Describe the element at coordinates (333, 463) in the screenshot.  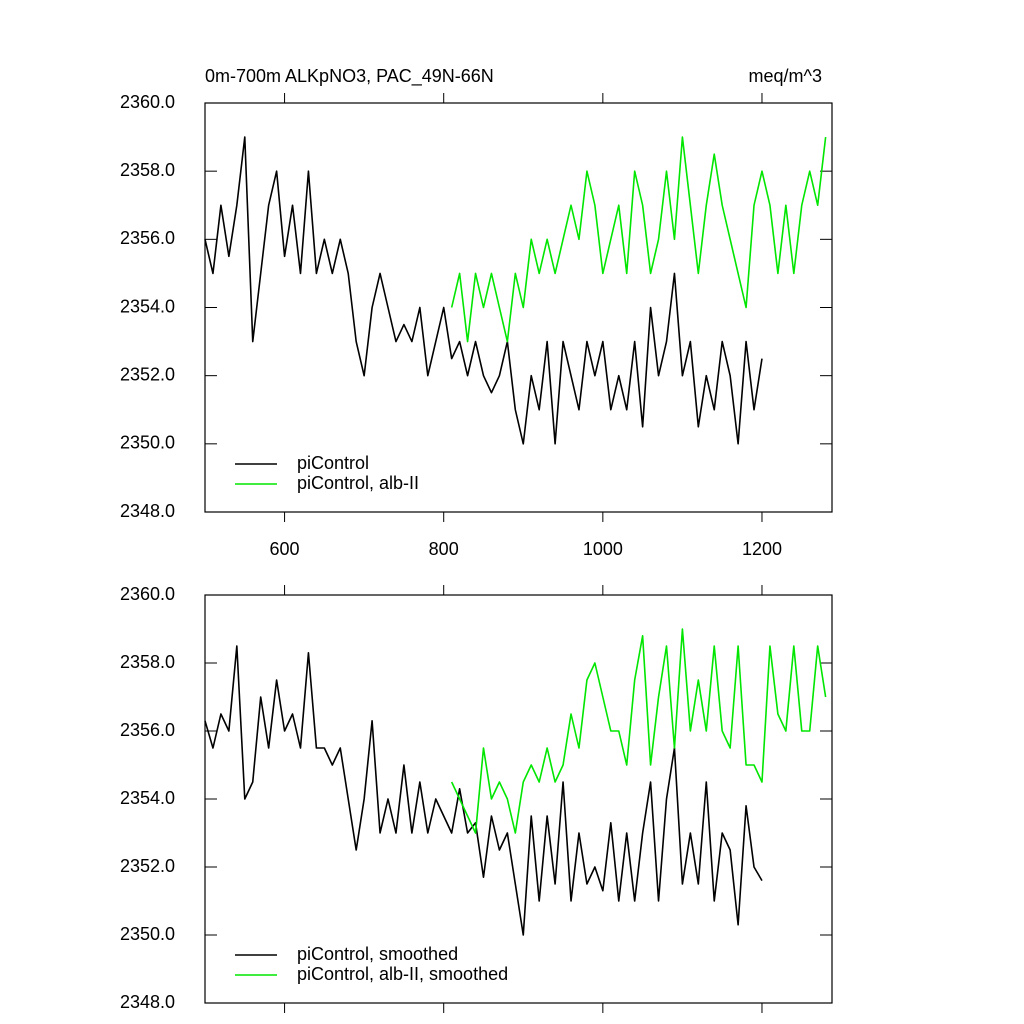
I see `legend-label: piControl` at that location.